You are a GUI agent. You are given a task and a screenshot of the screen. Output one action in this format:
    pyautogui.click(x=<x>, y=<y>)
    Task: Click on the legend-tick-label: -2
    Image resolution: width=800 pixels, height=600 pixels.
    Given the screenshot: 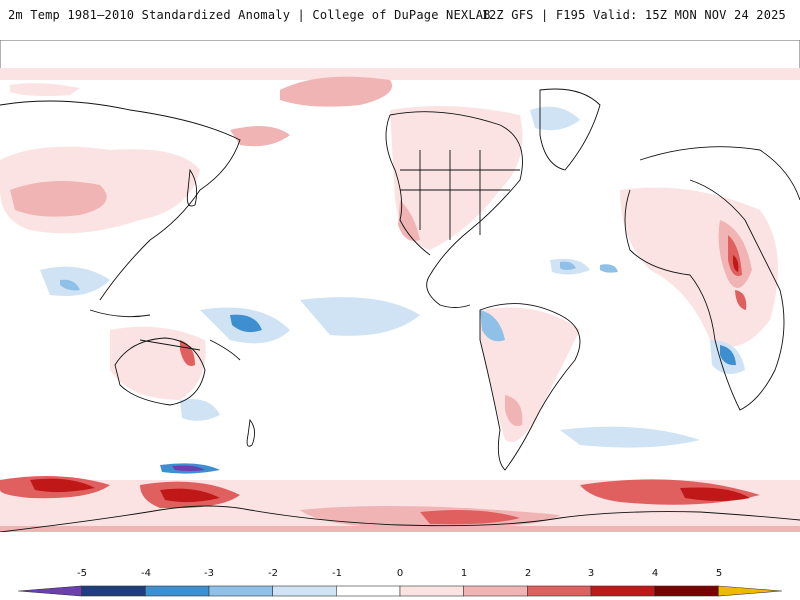 What is the action you would take?
    pyautogui.click(x=273, y=573)
    